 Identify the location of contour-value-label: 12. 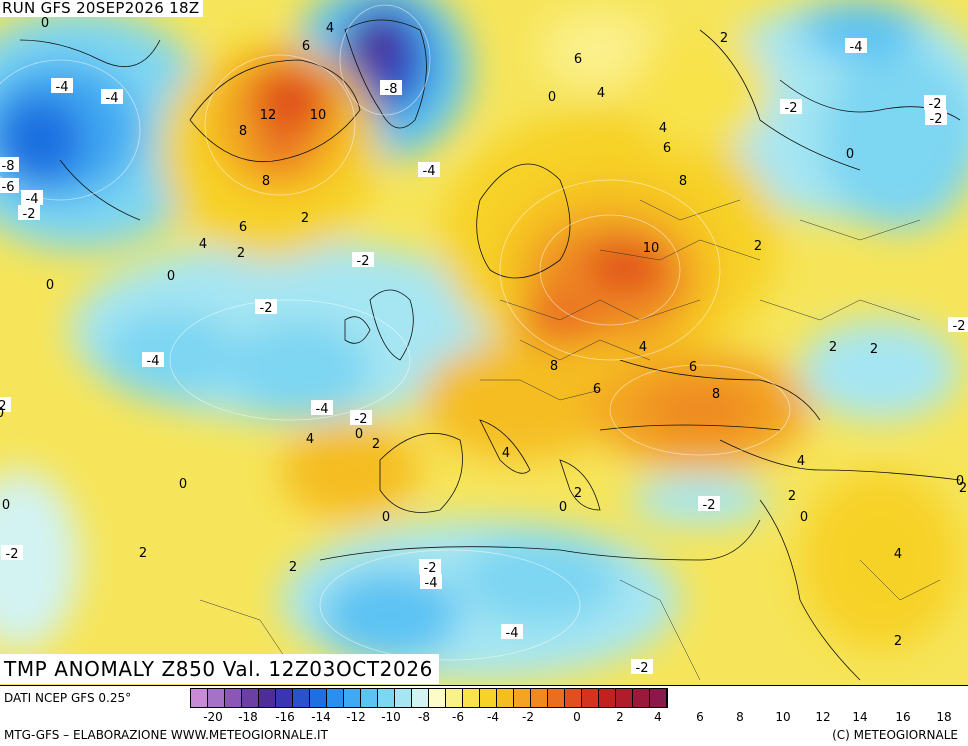
(268, 115).